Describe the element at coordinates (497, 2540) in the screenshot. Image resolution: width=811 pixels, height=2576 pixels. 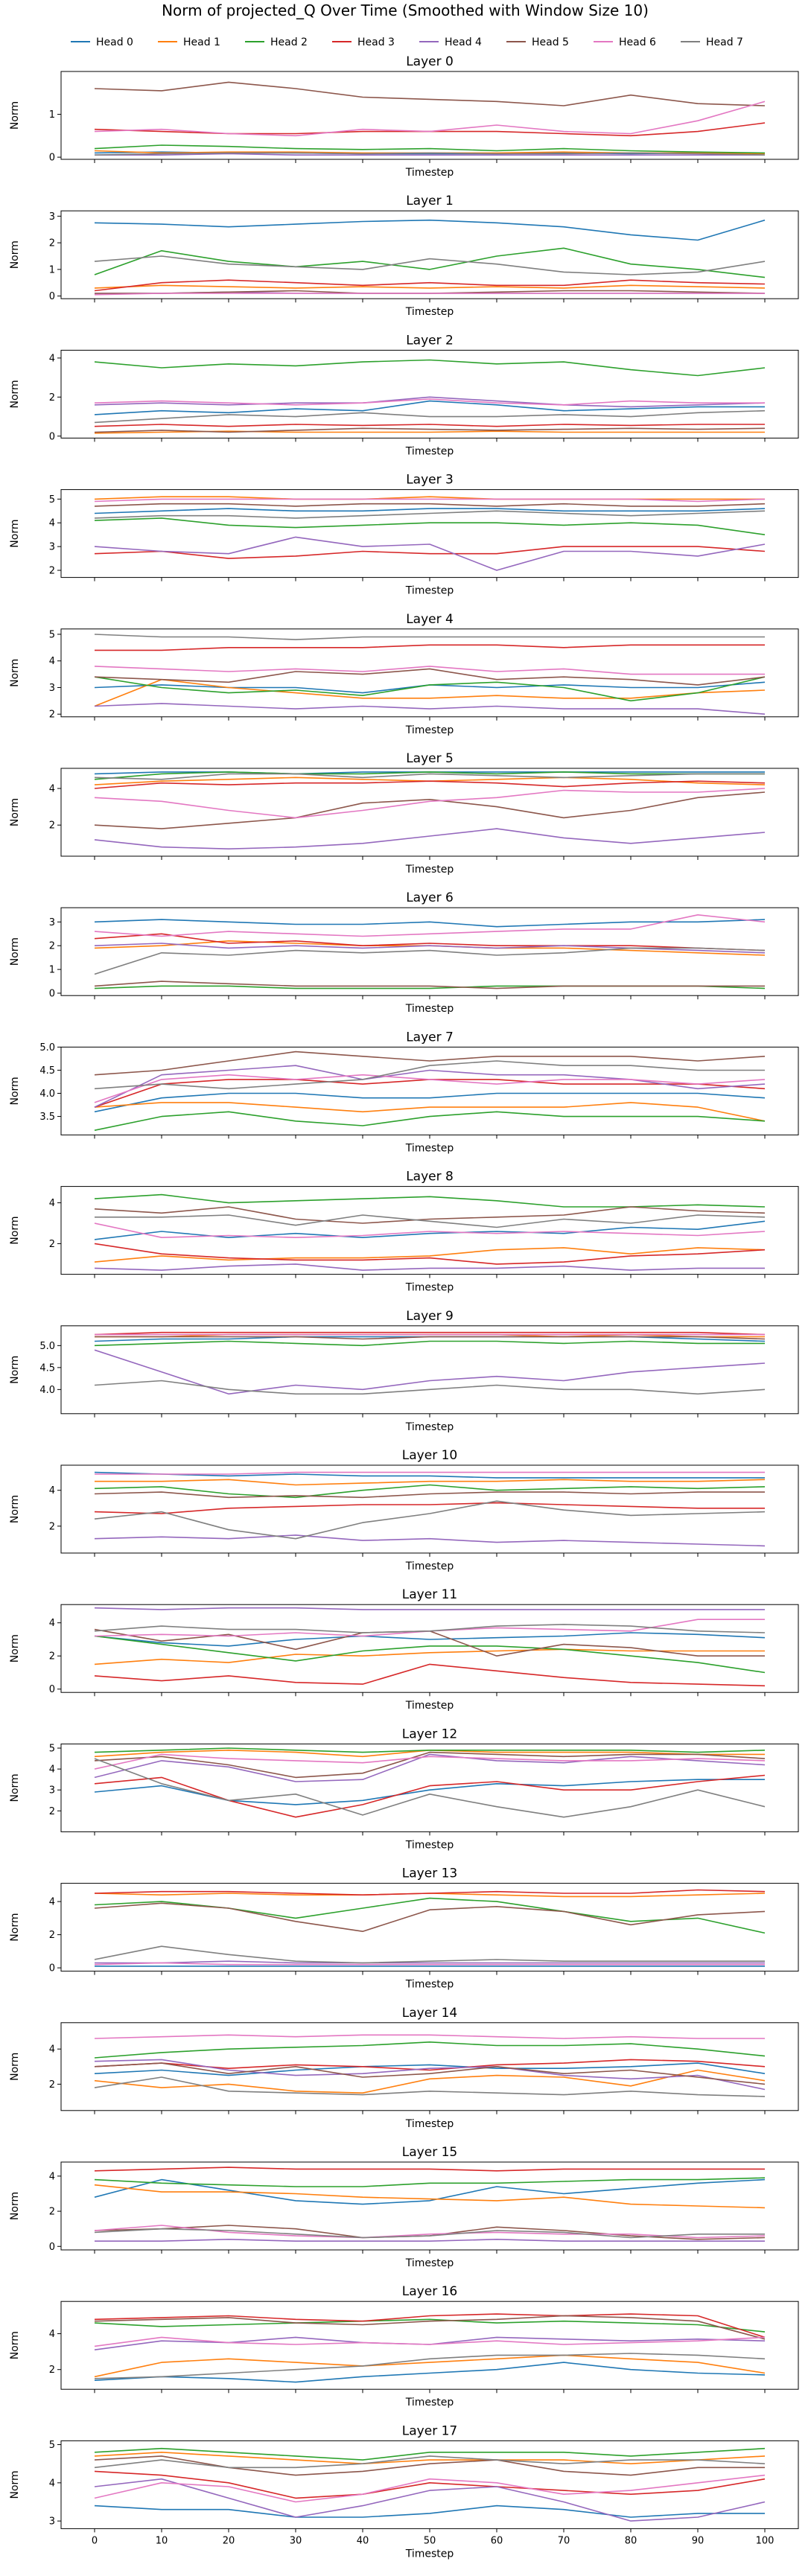
I see `x-tick-label: 60` at that location.